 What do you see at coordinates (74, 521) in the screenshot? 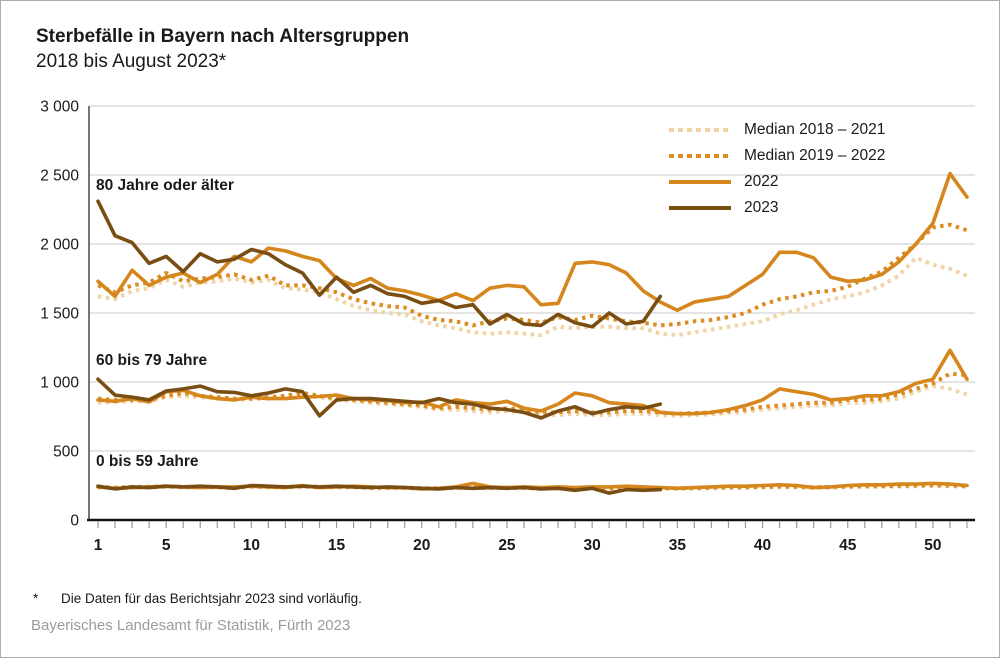
I see `svg-text: 0` at bounding box center [74, 521].